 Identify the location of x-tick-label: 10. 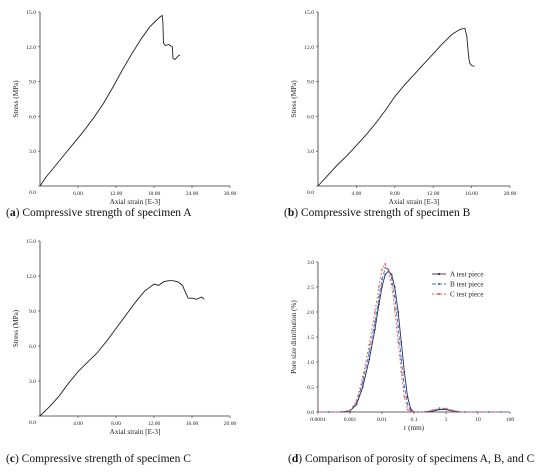
(478, 420).